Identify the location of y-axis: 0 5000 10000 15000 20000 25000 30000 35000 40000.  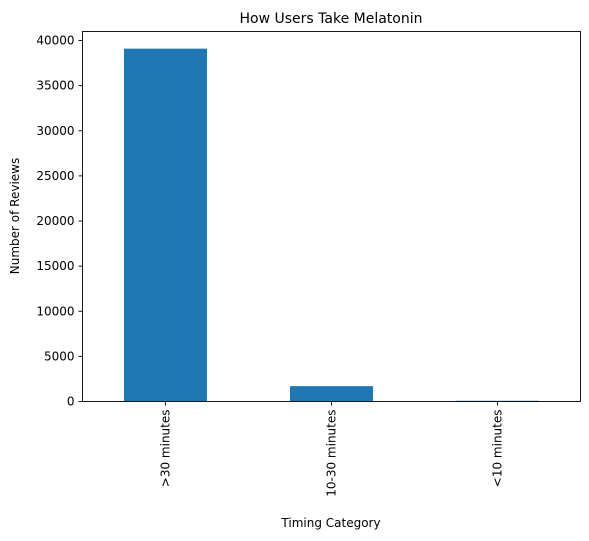
(59, 221).